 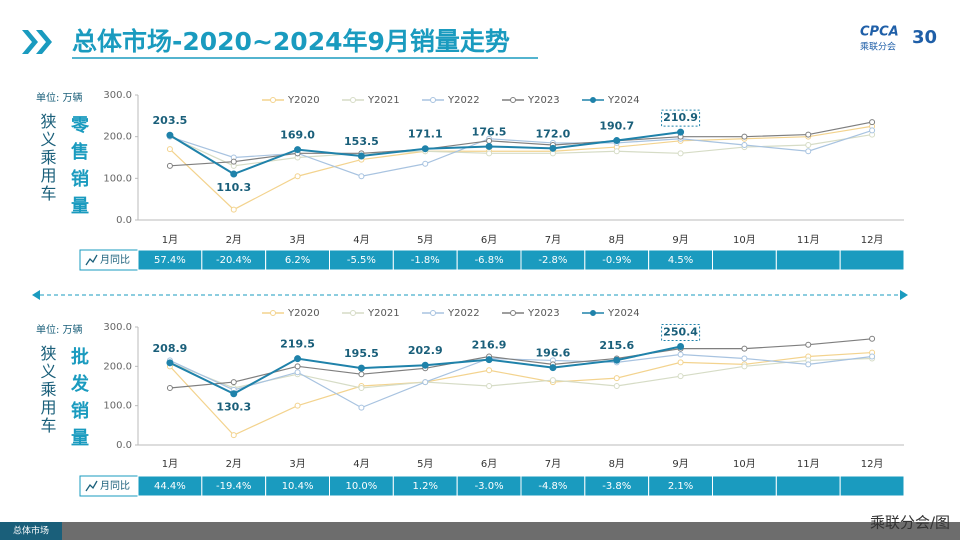 What do you see at coordinates (79, 169) in the screenshot?
I see `metric-label: 零售销量` at bounding box center [79, 169].